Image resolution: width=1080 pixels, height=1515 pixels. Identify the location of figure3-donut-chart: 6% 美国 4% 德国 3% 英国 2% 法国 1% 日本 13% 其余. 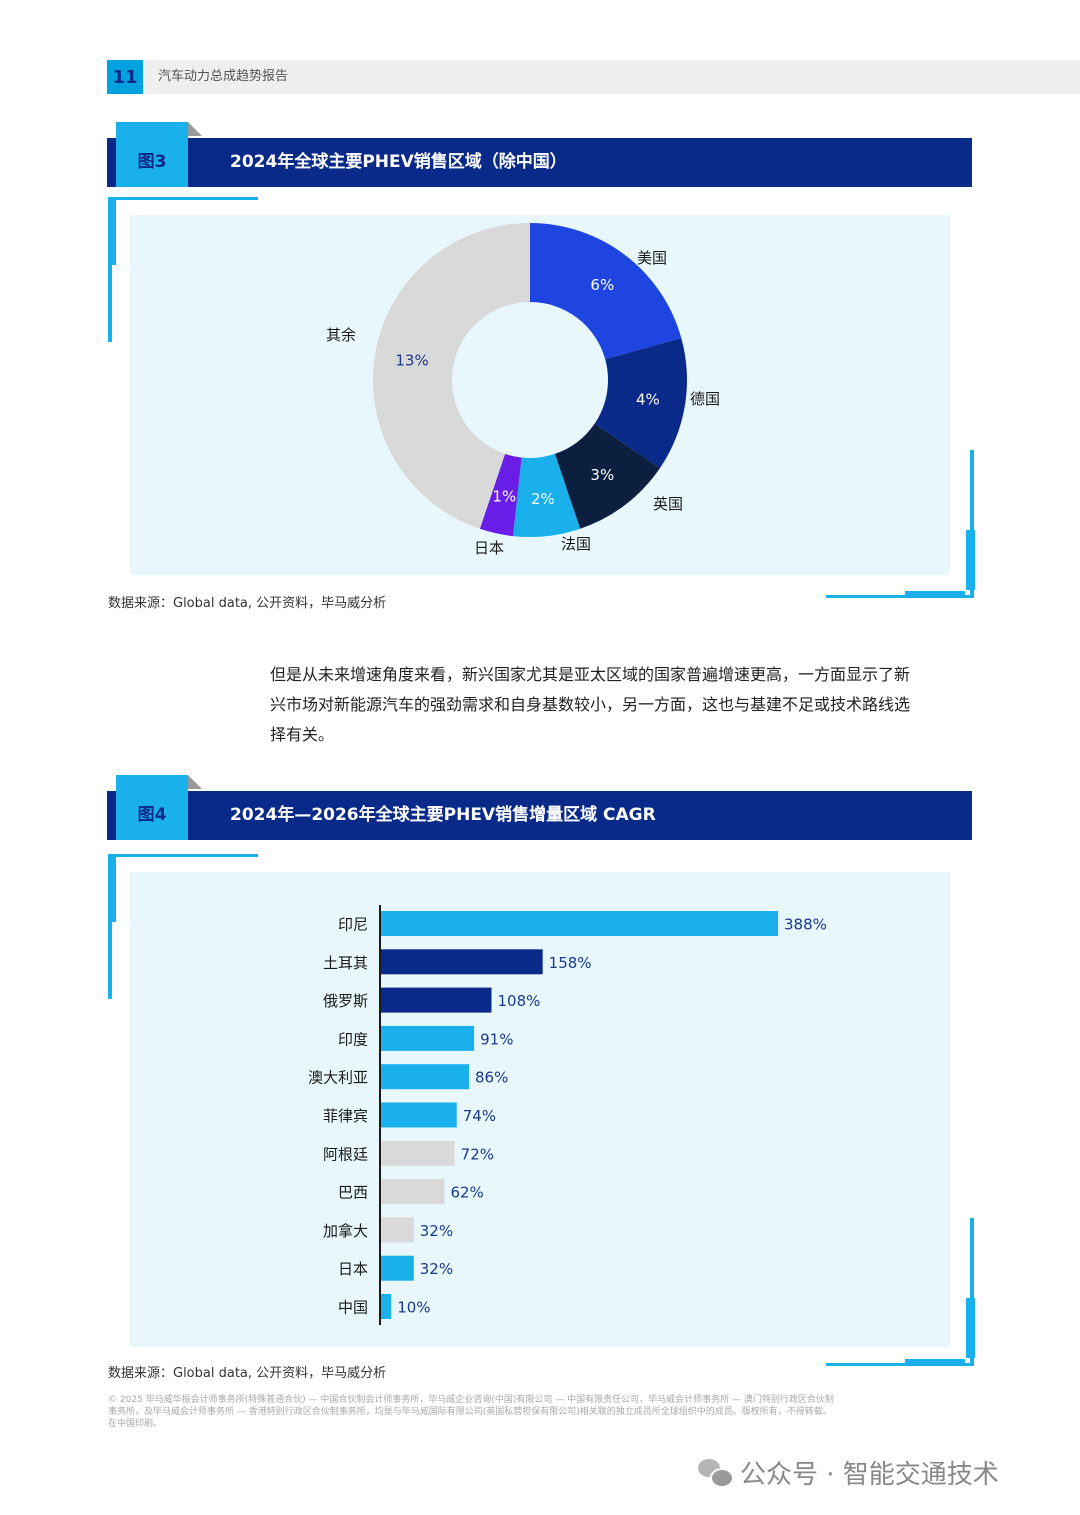
(523, 390).